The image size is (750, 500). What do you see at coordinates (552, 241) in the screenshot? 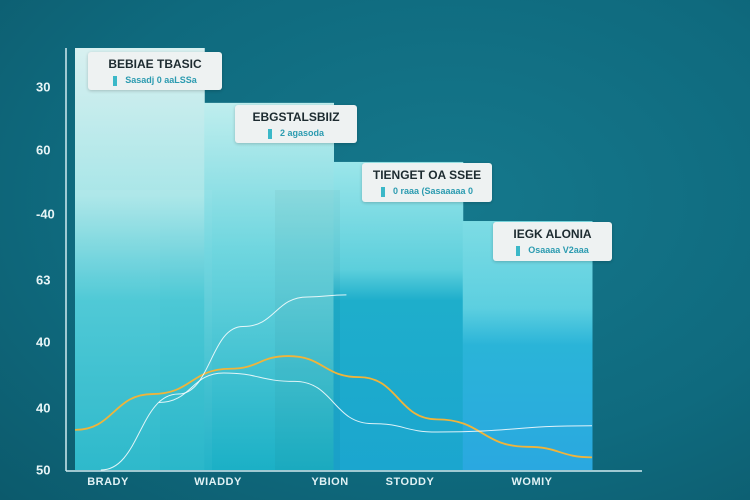
I see `bar-callout: IEGK ALONIA Osaaaa V2aaa` at bounding box center [552, 241].